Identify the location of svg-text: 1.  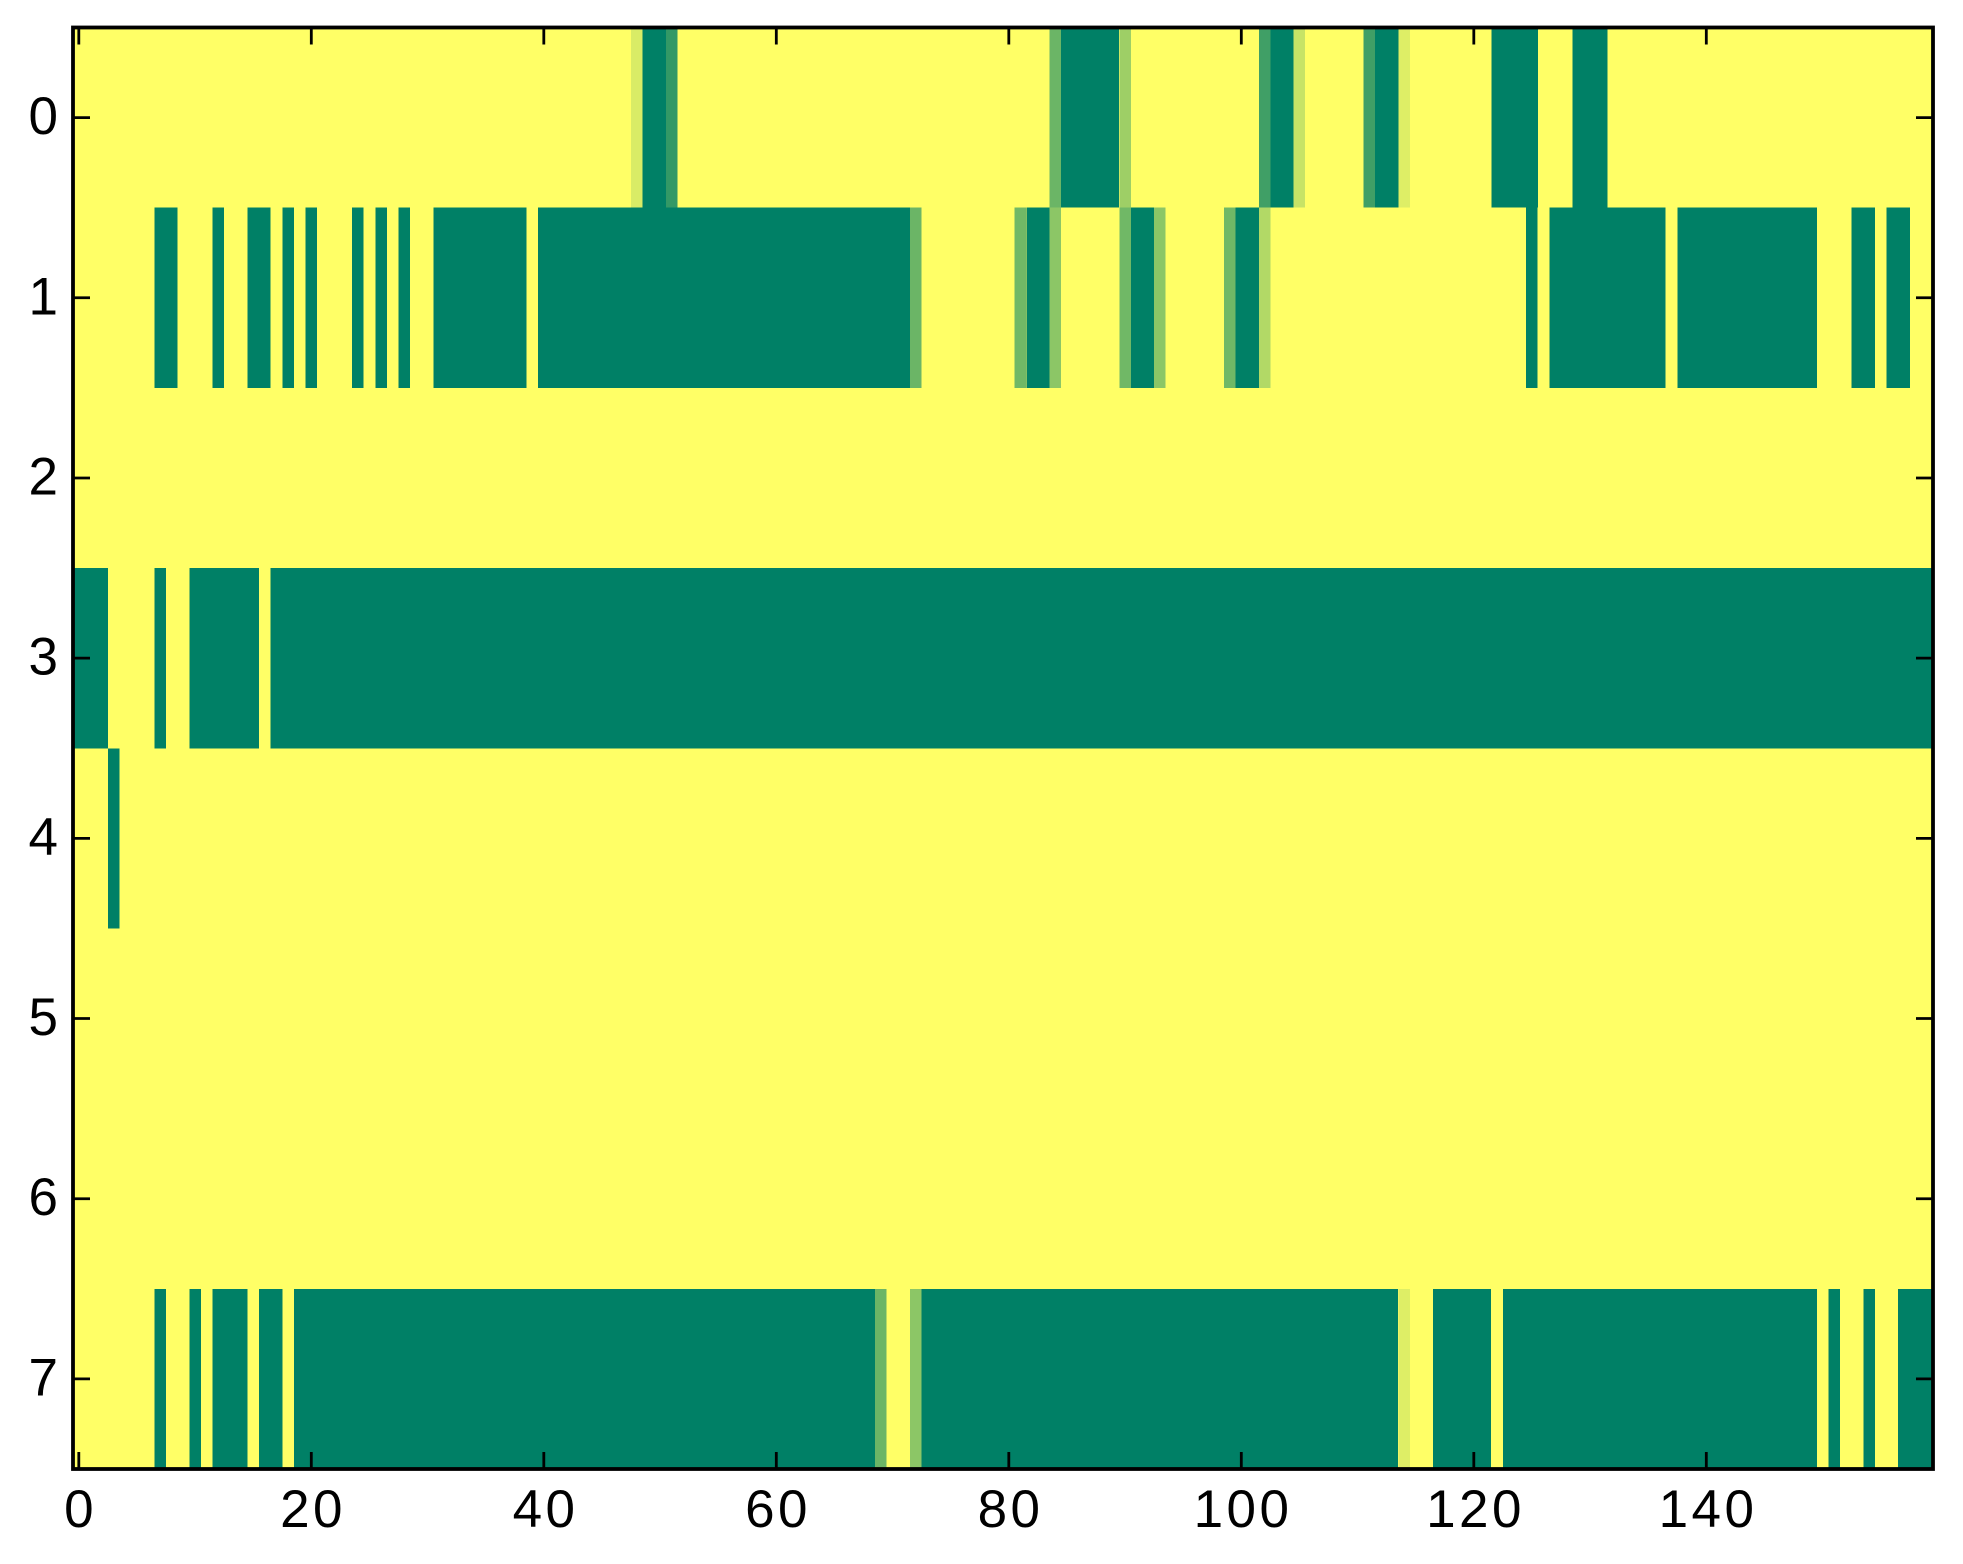
(43, 296).